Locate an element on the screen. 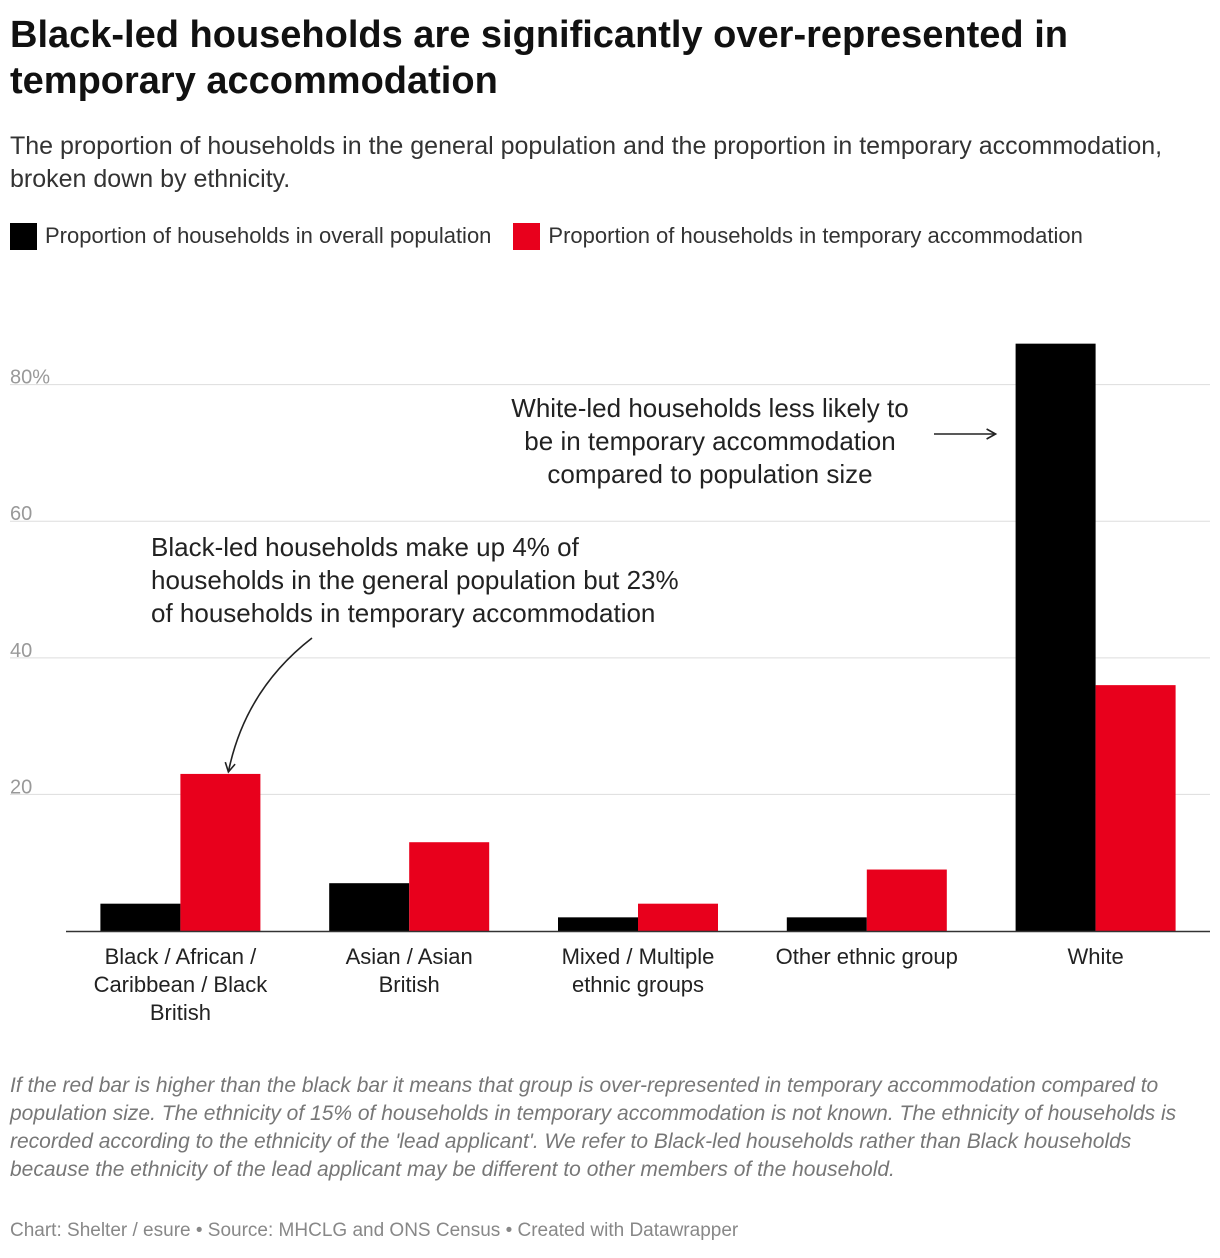 The image size is (1220, 1258). y-tick-label-20: 20 is located at coordinates (21, 787).